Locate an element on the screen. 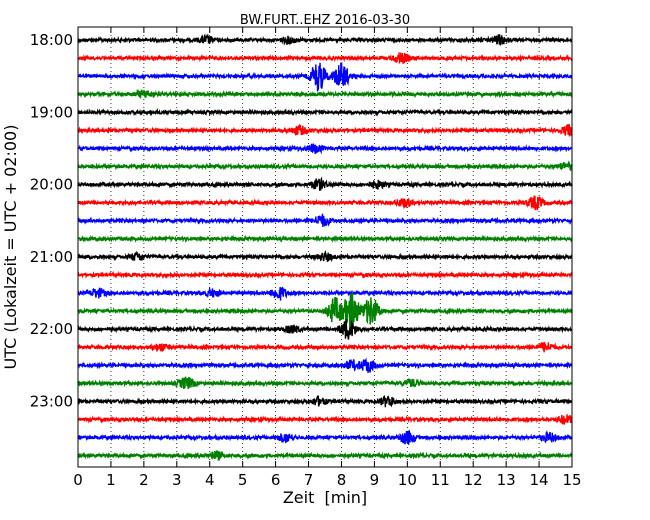  y-tick-label: 19:00 is located at coordinates (51, 112).